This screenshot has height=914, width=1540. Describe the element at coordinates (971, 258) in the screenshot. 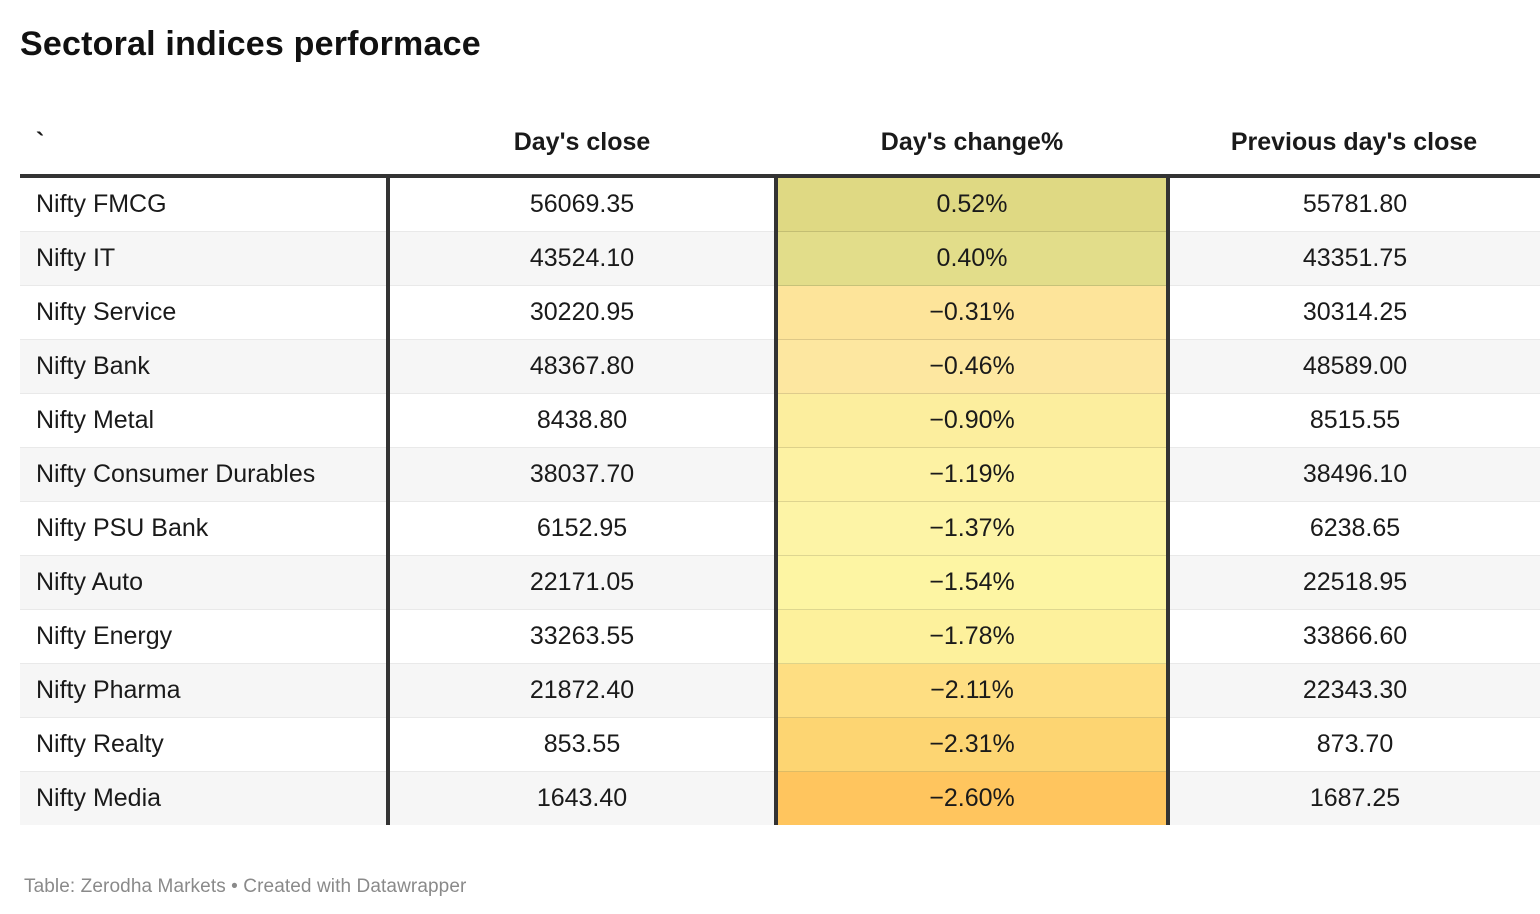

I see `days-change-cell: 0.40%` at that location.